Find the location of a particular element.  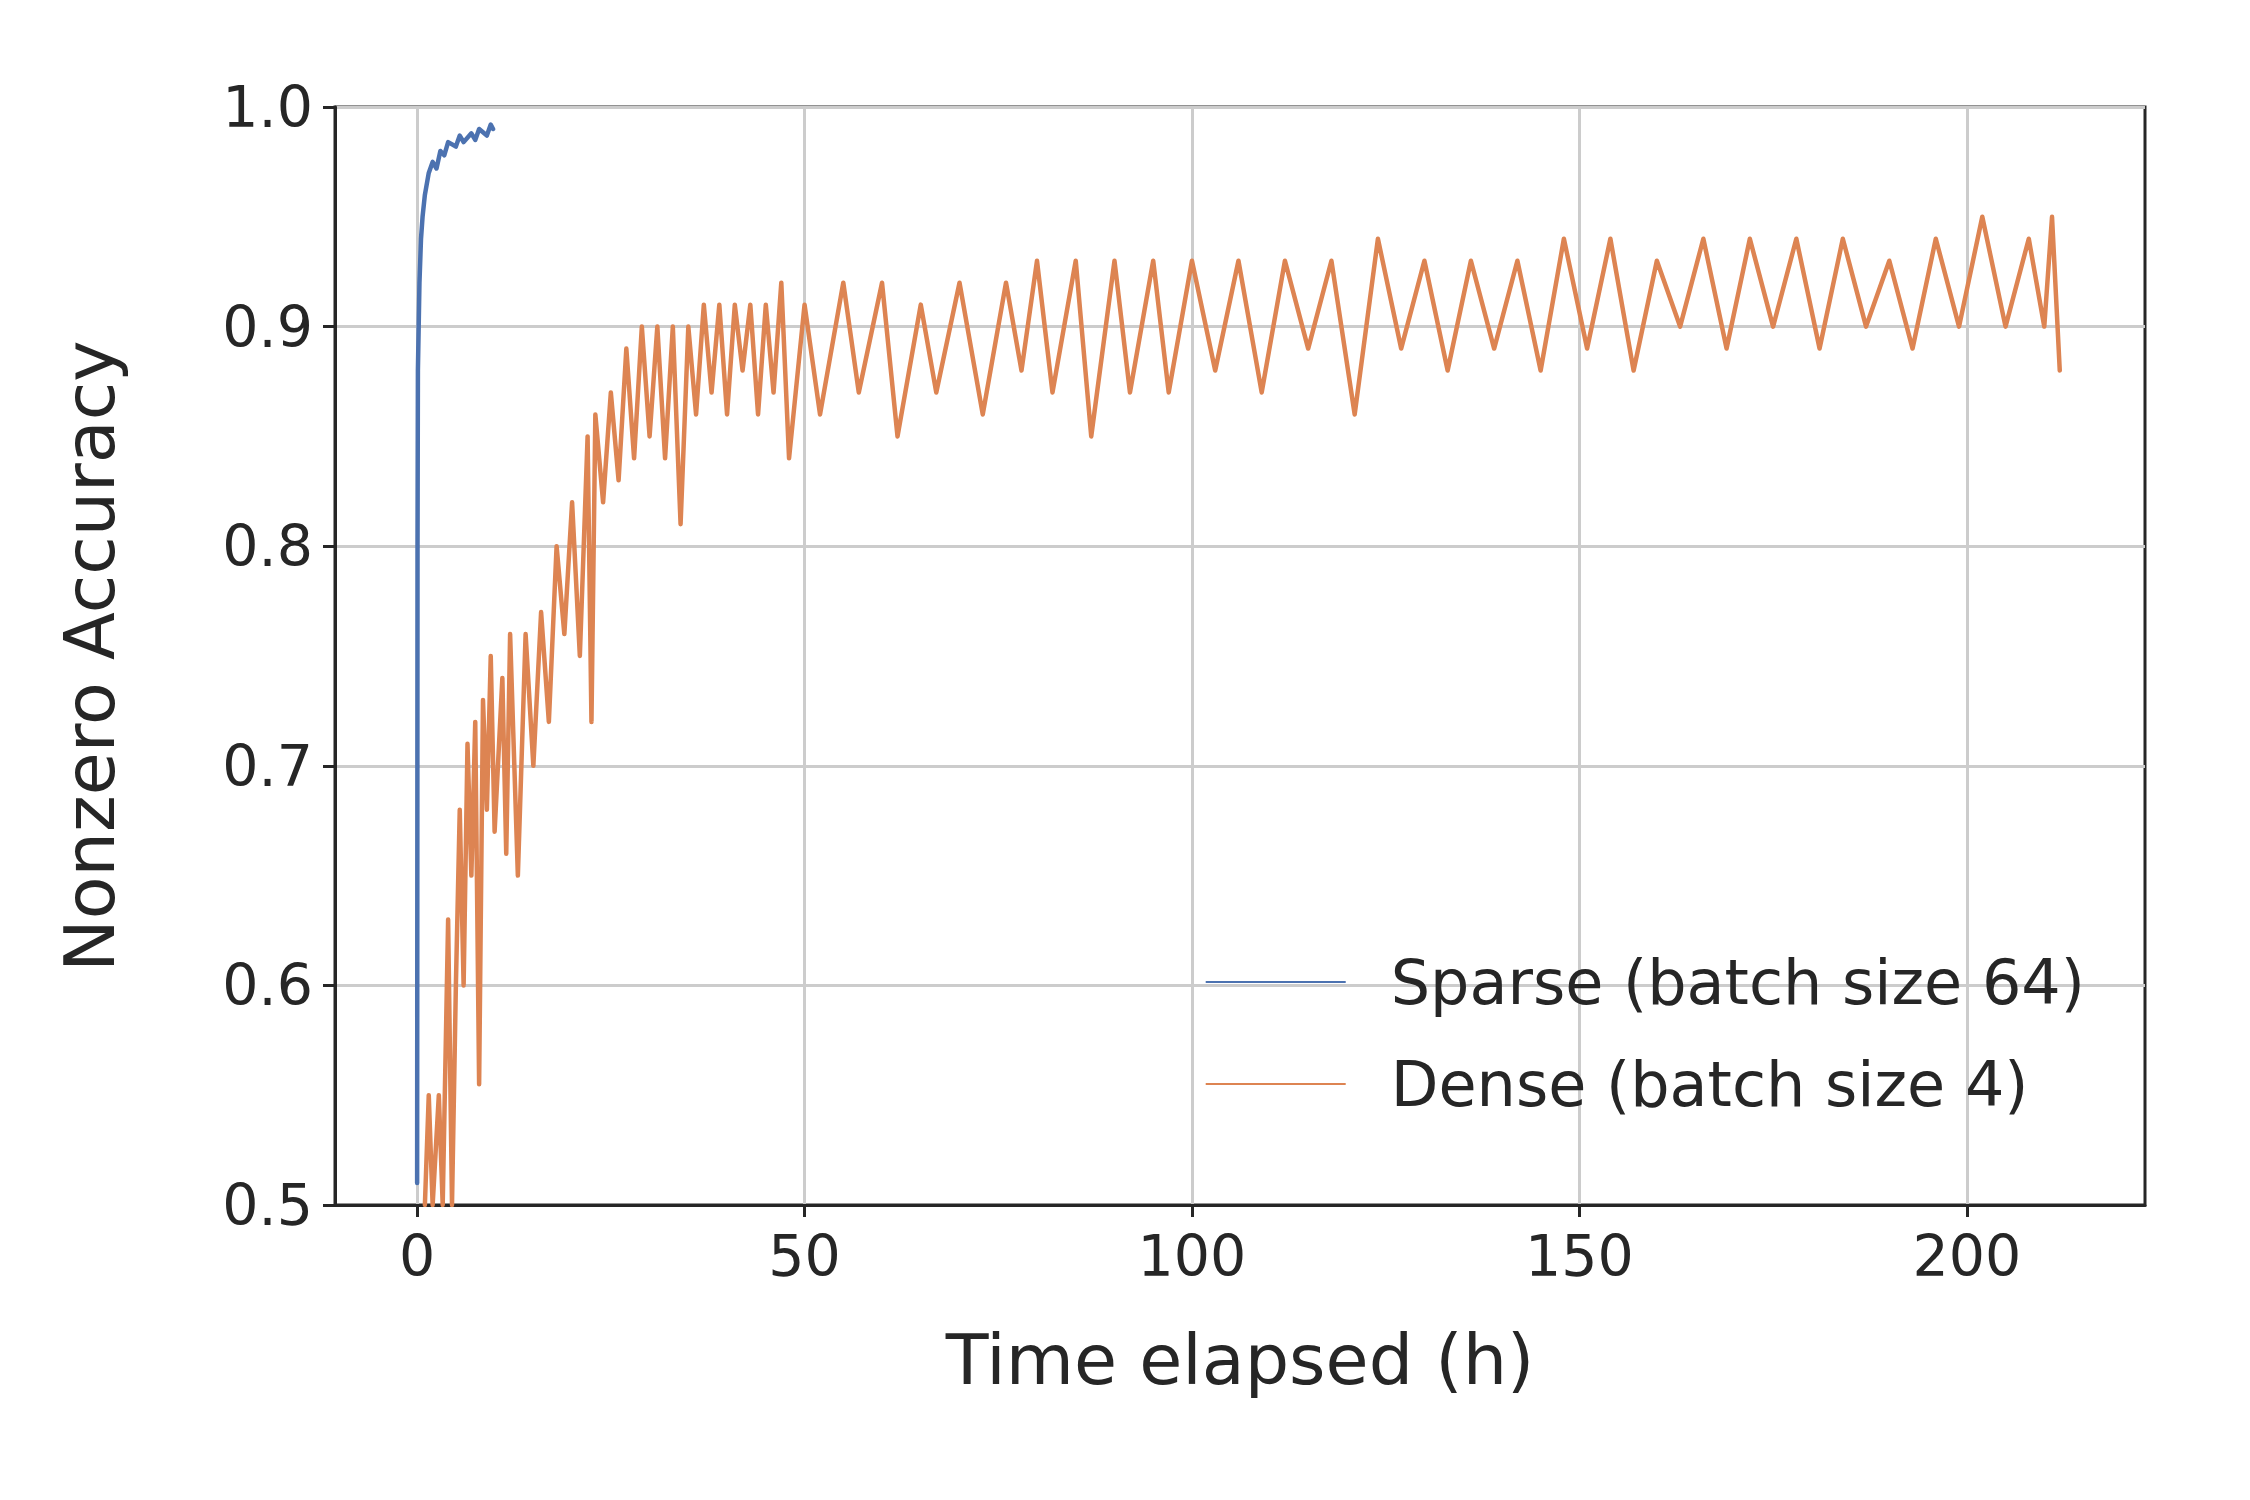

x-axis-title: Time elapsed (h) is located at coordinates (1239, 1360).